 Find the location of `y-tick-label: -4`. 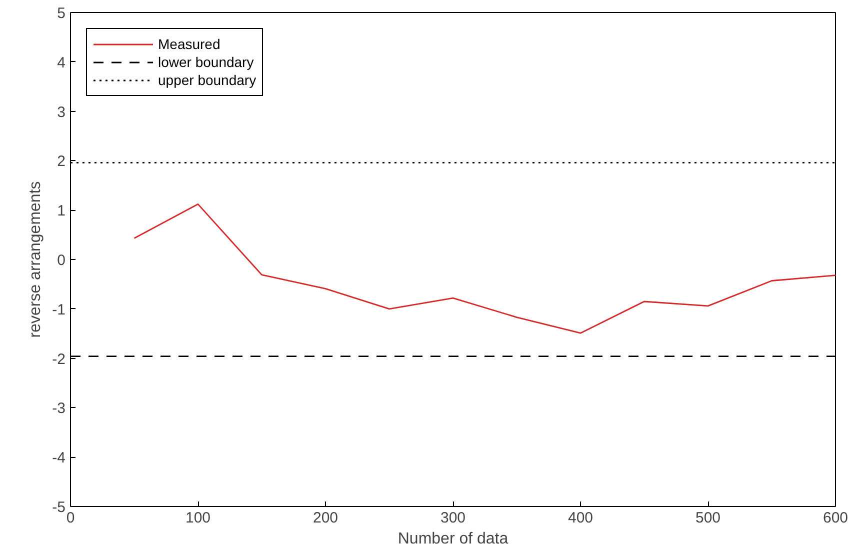

y-tick-label: -4 is located at coordinates (59, 458).